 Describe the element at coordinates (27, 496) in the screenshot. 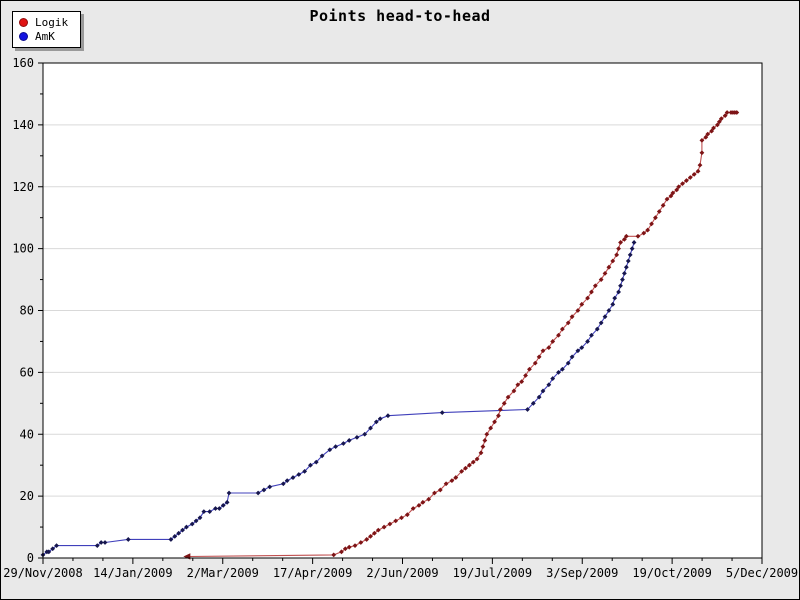

I see `y-tick-label: 20` at that location.